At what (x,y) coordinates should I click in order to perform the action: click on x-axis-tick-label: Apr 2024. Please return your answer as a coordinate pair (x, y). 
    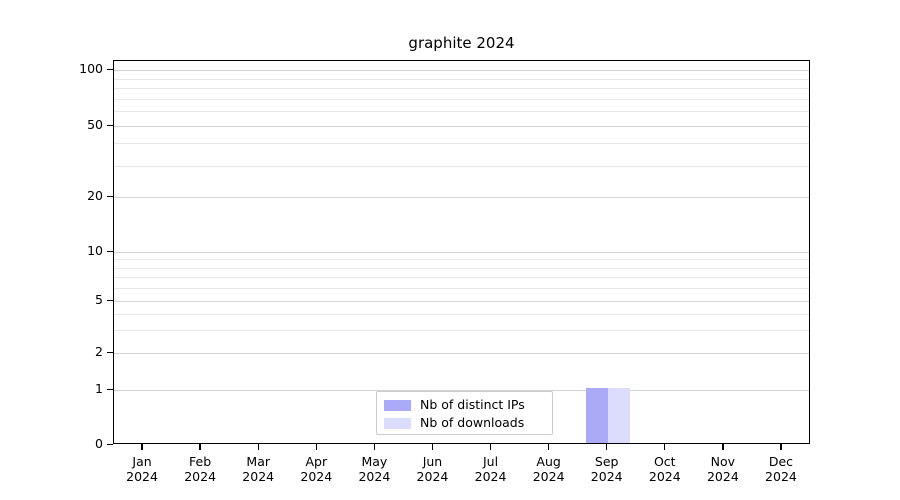
    Looking at the image, I should click on (316, 469).